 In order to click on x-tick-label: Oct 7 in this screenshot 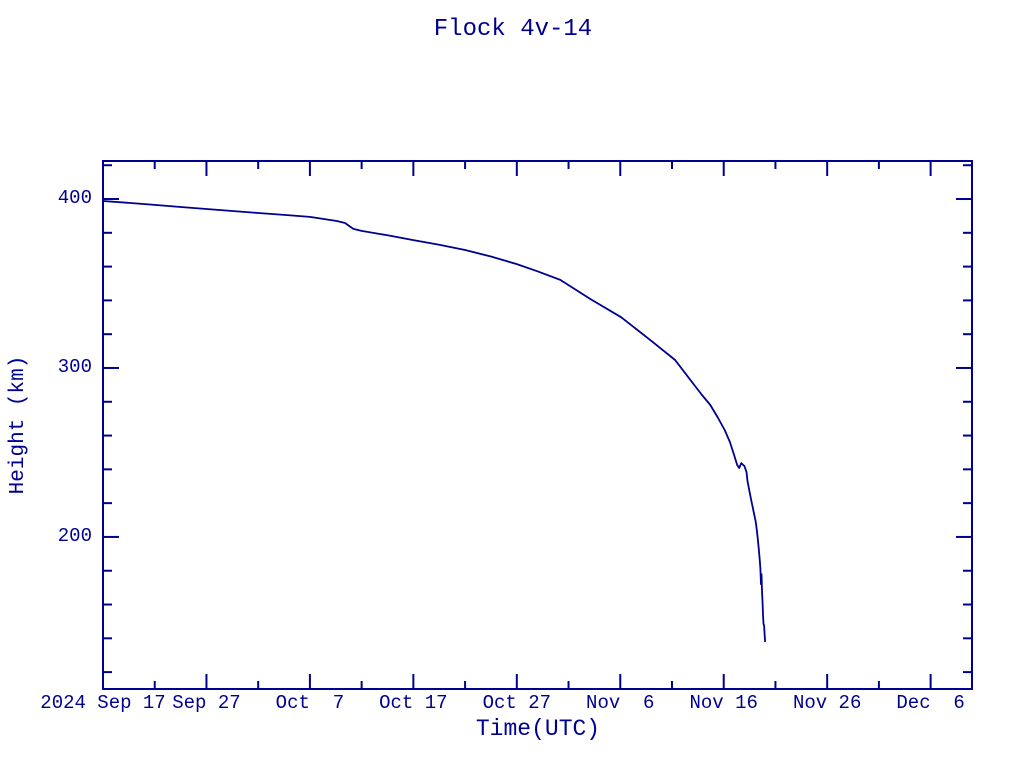, I will do `click(310, 703)`.